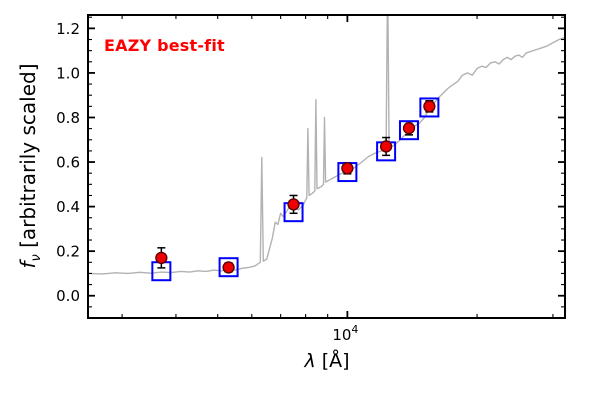  I want to click on x-tick-label: 104, so click(345, 333).